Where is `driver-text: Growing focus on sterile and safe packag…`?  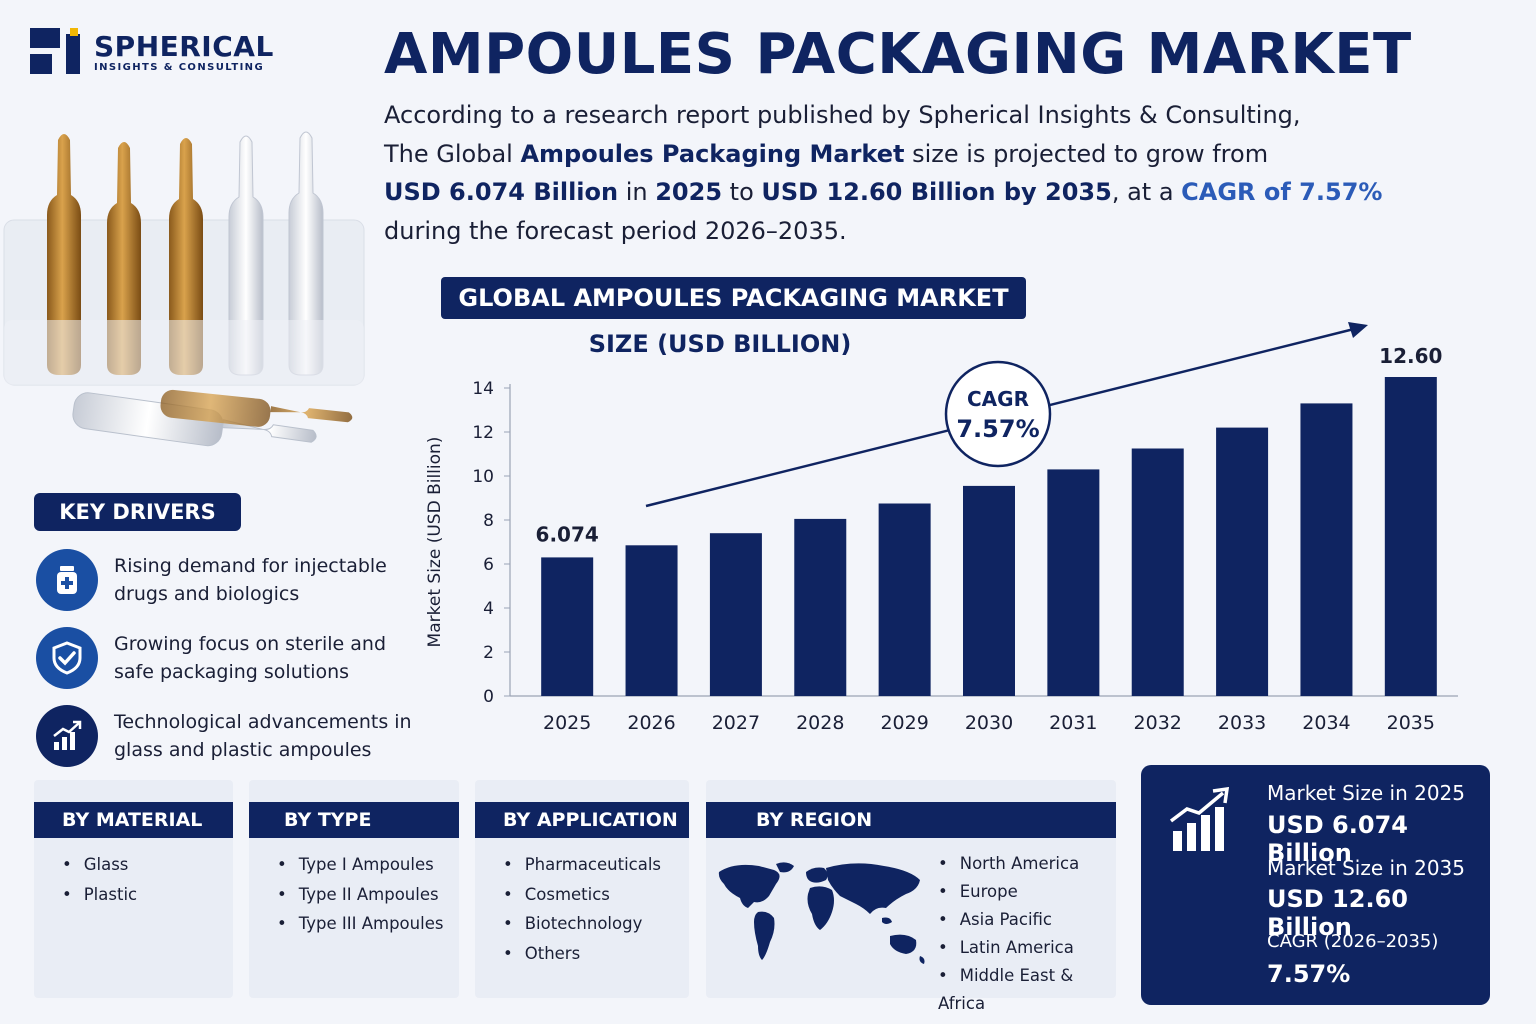 driver-text: Growing focus on sterile and safe packag… is located at coordinates (250, 658).